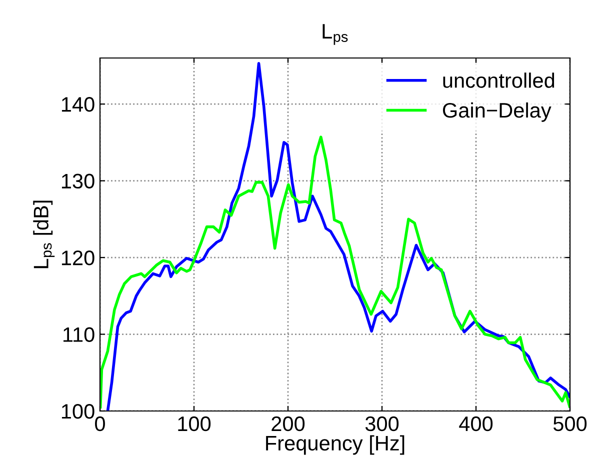 The image size is (593, 467). What do you see at coordinates (335, 445) in the screenshot?
I see `x-axis-title: Frequency [Hz]` at bounding box center [335, 445].